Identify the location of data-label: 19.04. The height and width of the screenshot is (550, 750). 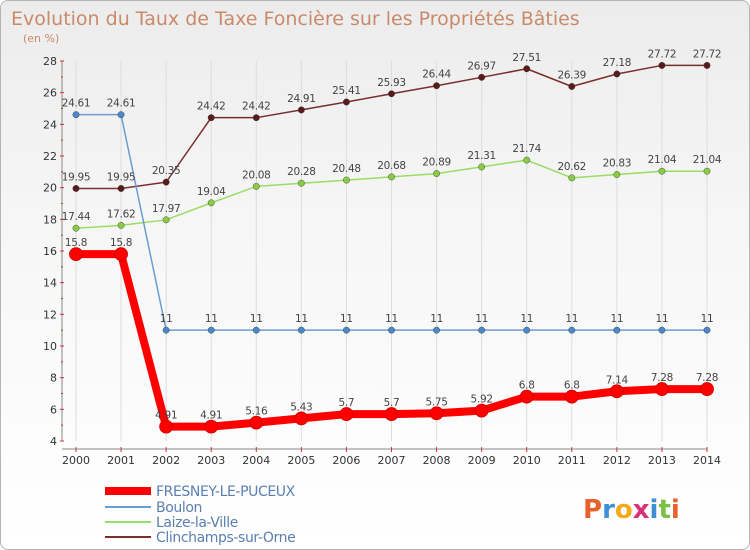
(211, 192).